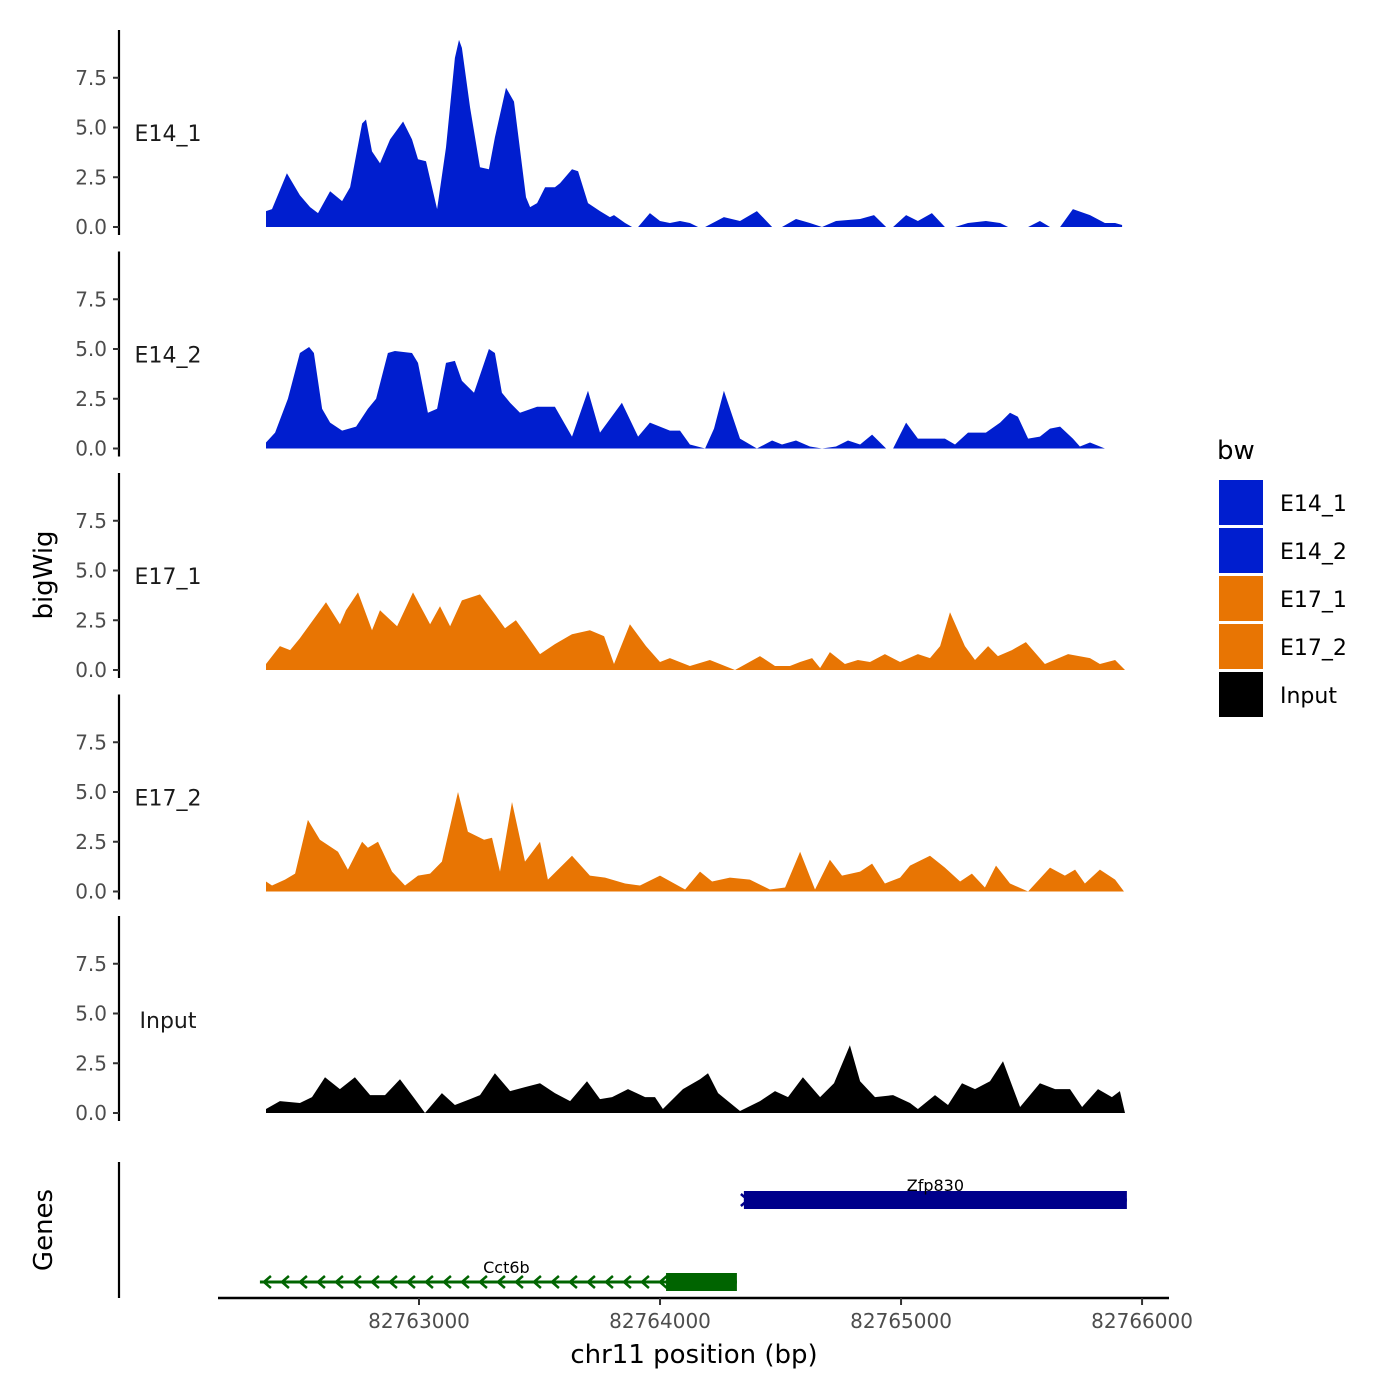 The image size is (1400, 1400). I want to click on track-e14-1: 0.0 2.5 5.0 7.5 E14_1, so click(599, 134).